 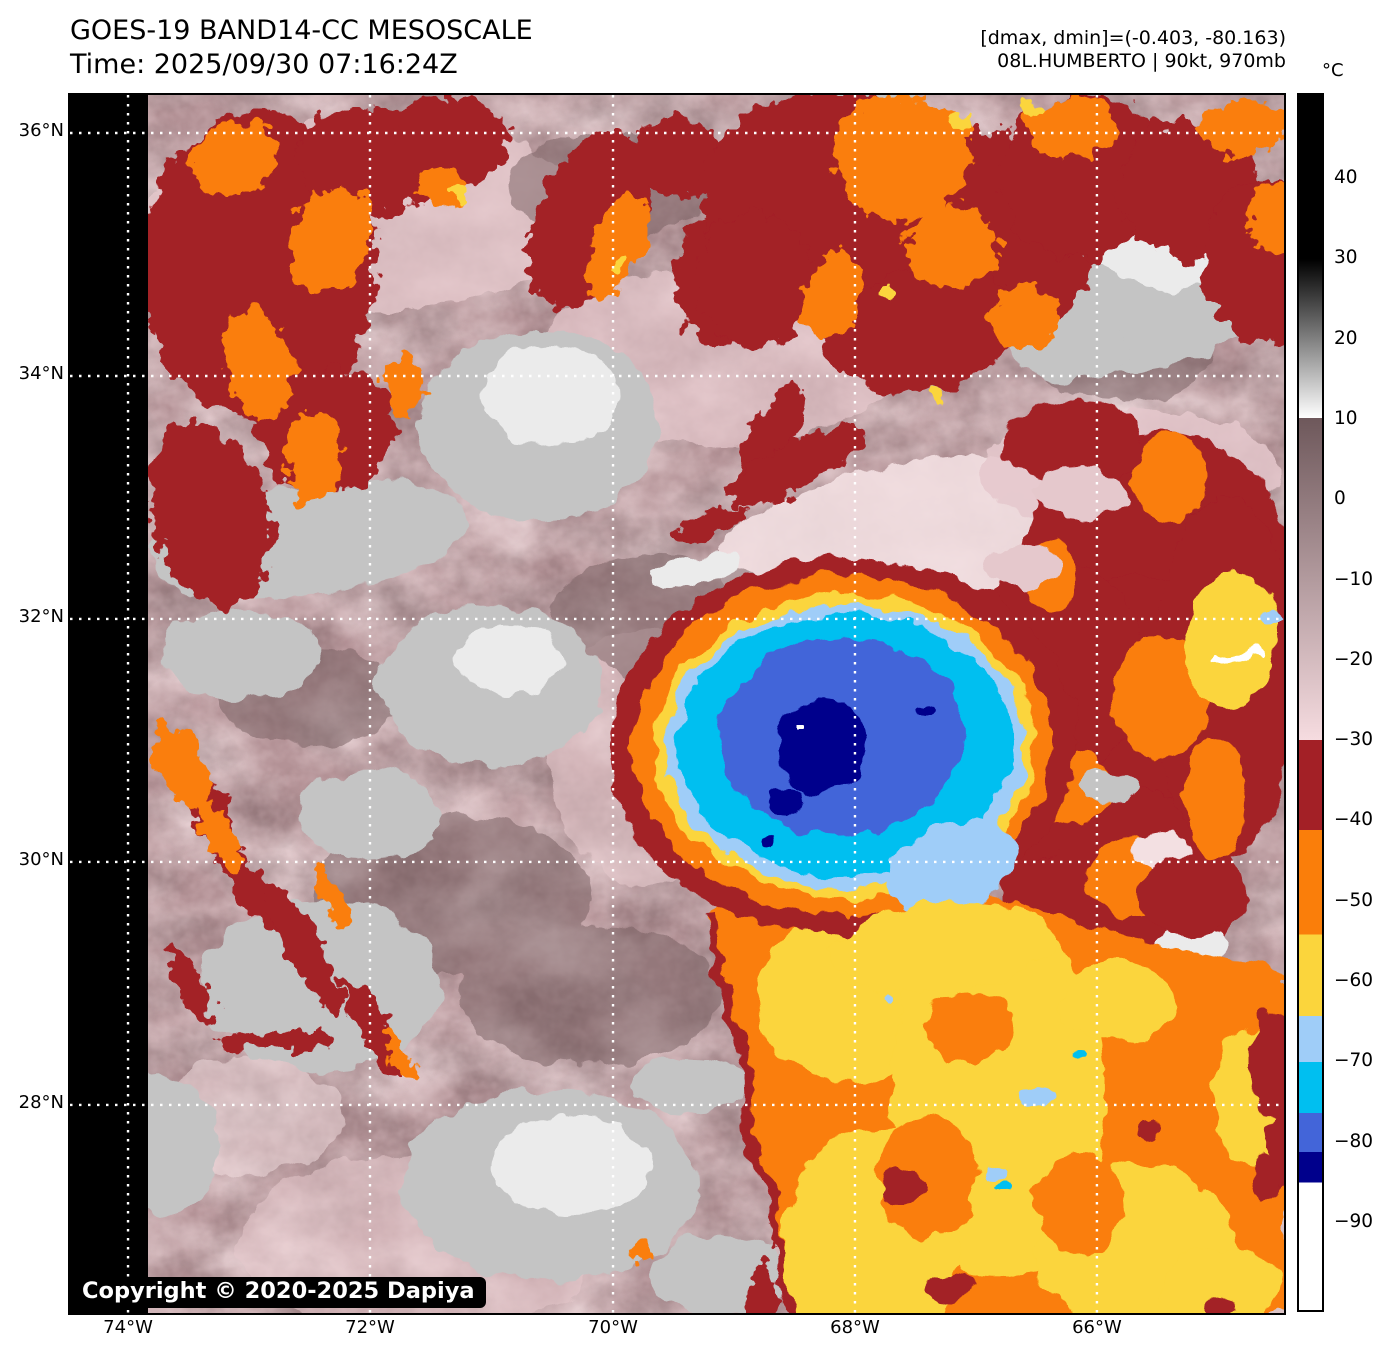 I want to click on dmax-dmin-annotation: [dmax, dmin]=(-0.403, -80.163), so click(x=1133, y=38).